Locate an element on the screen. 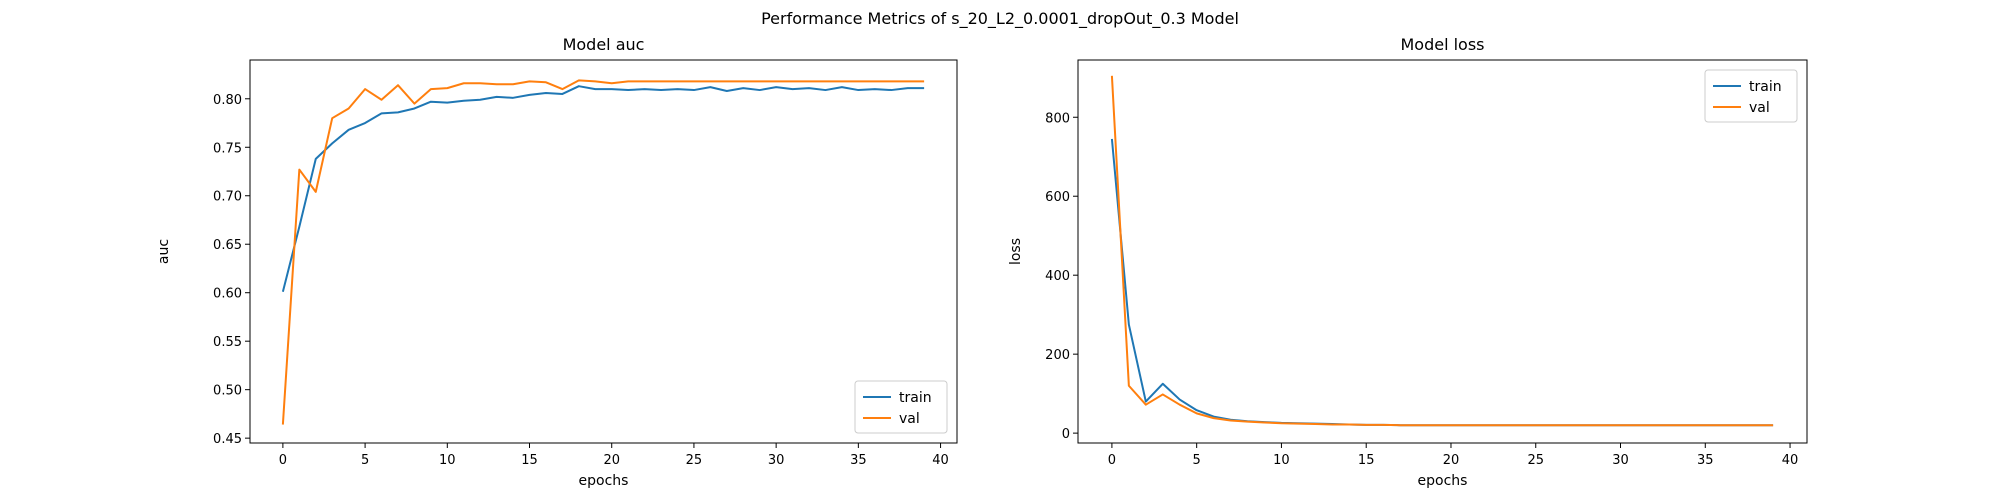 The height and width of the screenshot is (500, 2000). y-tick-label: 0 is located at coordinates (1066, 434).